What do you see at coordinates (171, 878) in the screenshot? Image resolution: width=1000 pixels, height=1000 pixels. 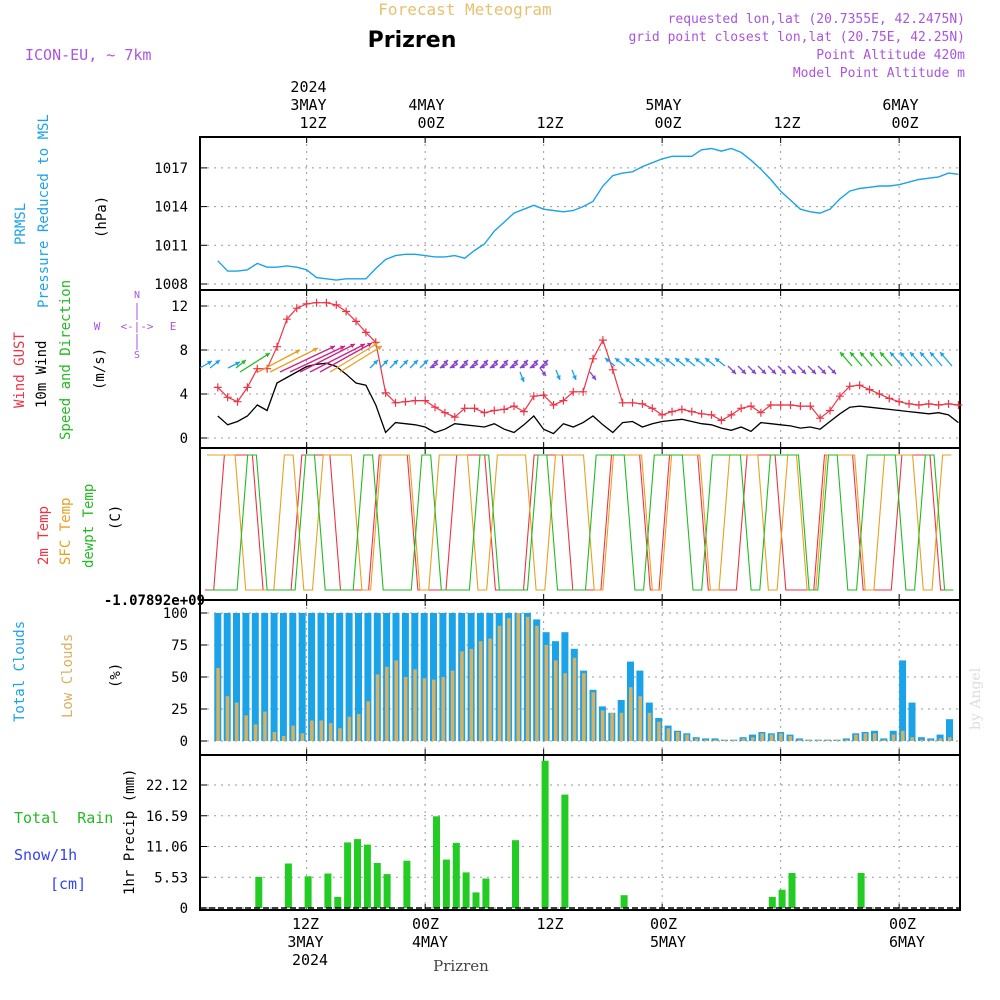 I see `precip-ytick-label: 5.53` at bounding box center [171, 878].